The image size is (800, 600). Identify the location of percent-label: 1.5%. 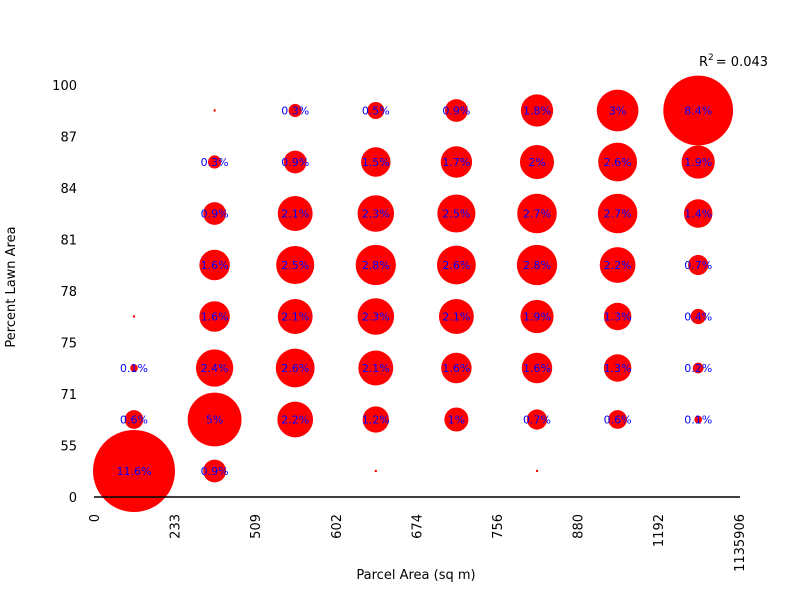
(376, 162).